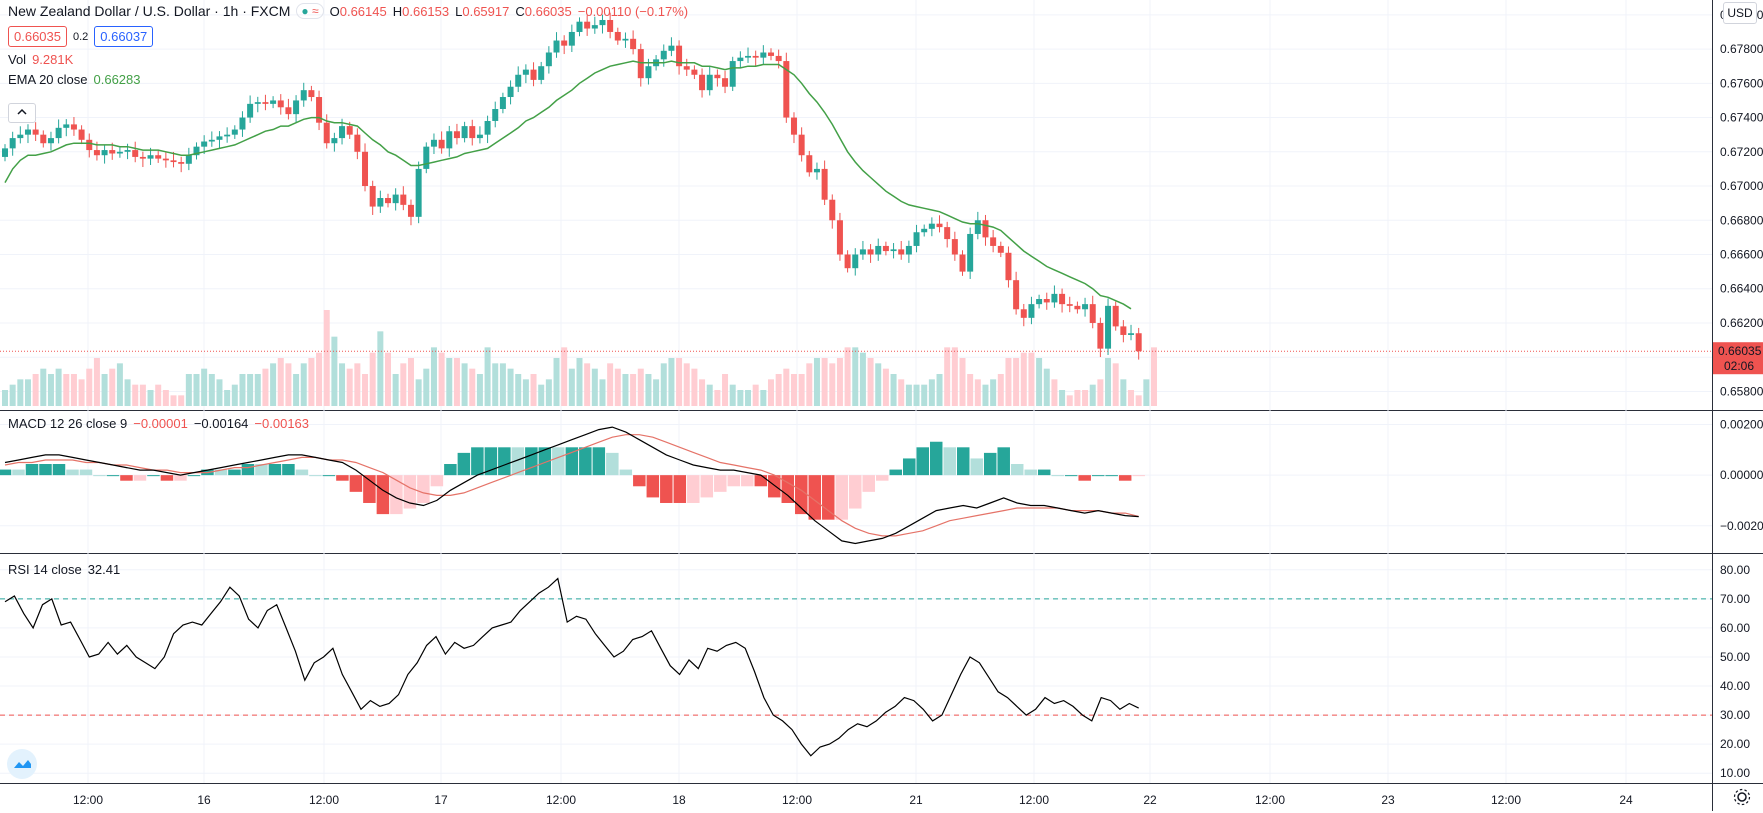 This screenshot has width=1763, height=813. Describe the element at coordinates (124, 36) in the screenshot. I see `buy-price-button: 0.66037` at that location.